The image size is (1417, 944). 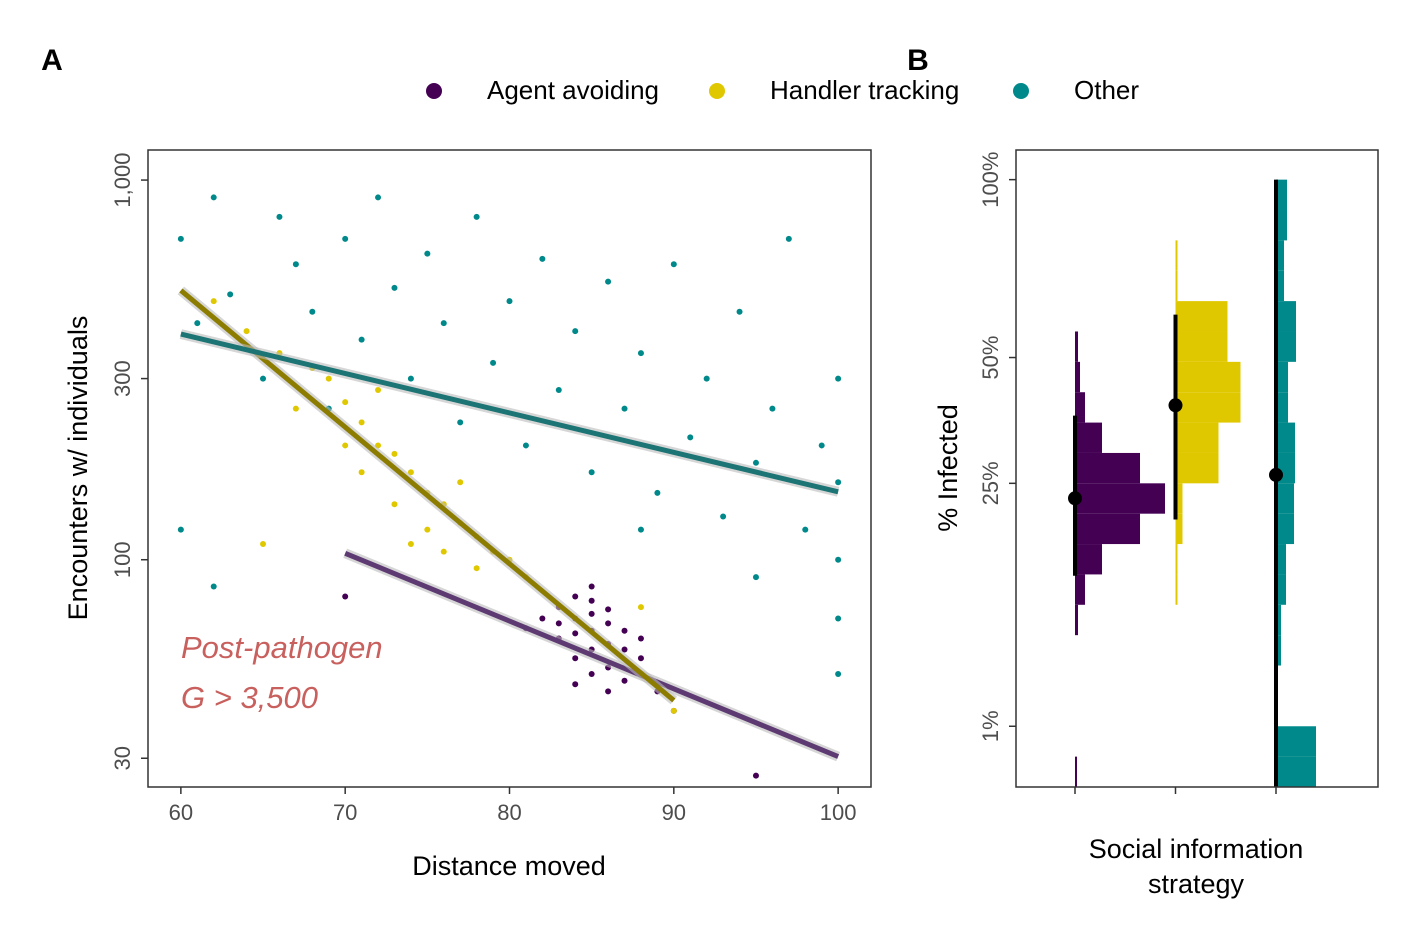 What do you see at coordinates (122, 559) in the screenshot?
I see `y-tick-label: 100` at bounding box center [122, 559].